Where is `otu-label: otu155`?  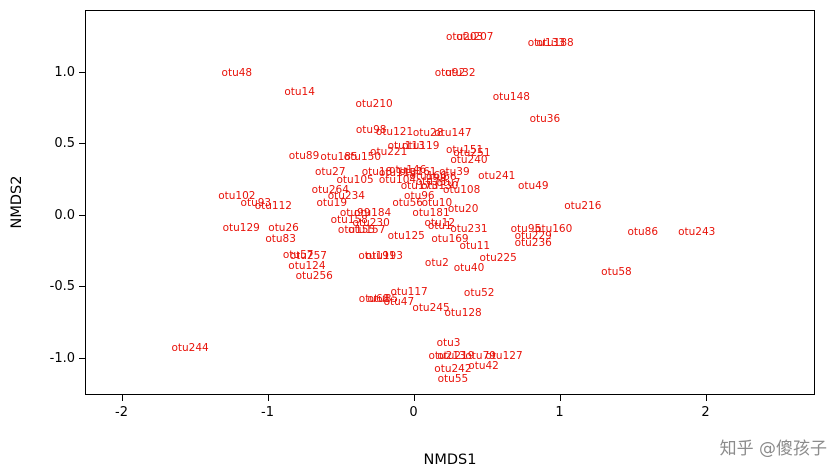
otu-label: otu155 is located at coordinates (356, 230).